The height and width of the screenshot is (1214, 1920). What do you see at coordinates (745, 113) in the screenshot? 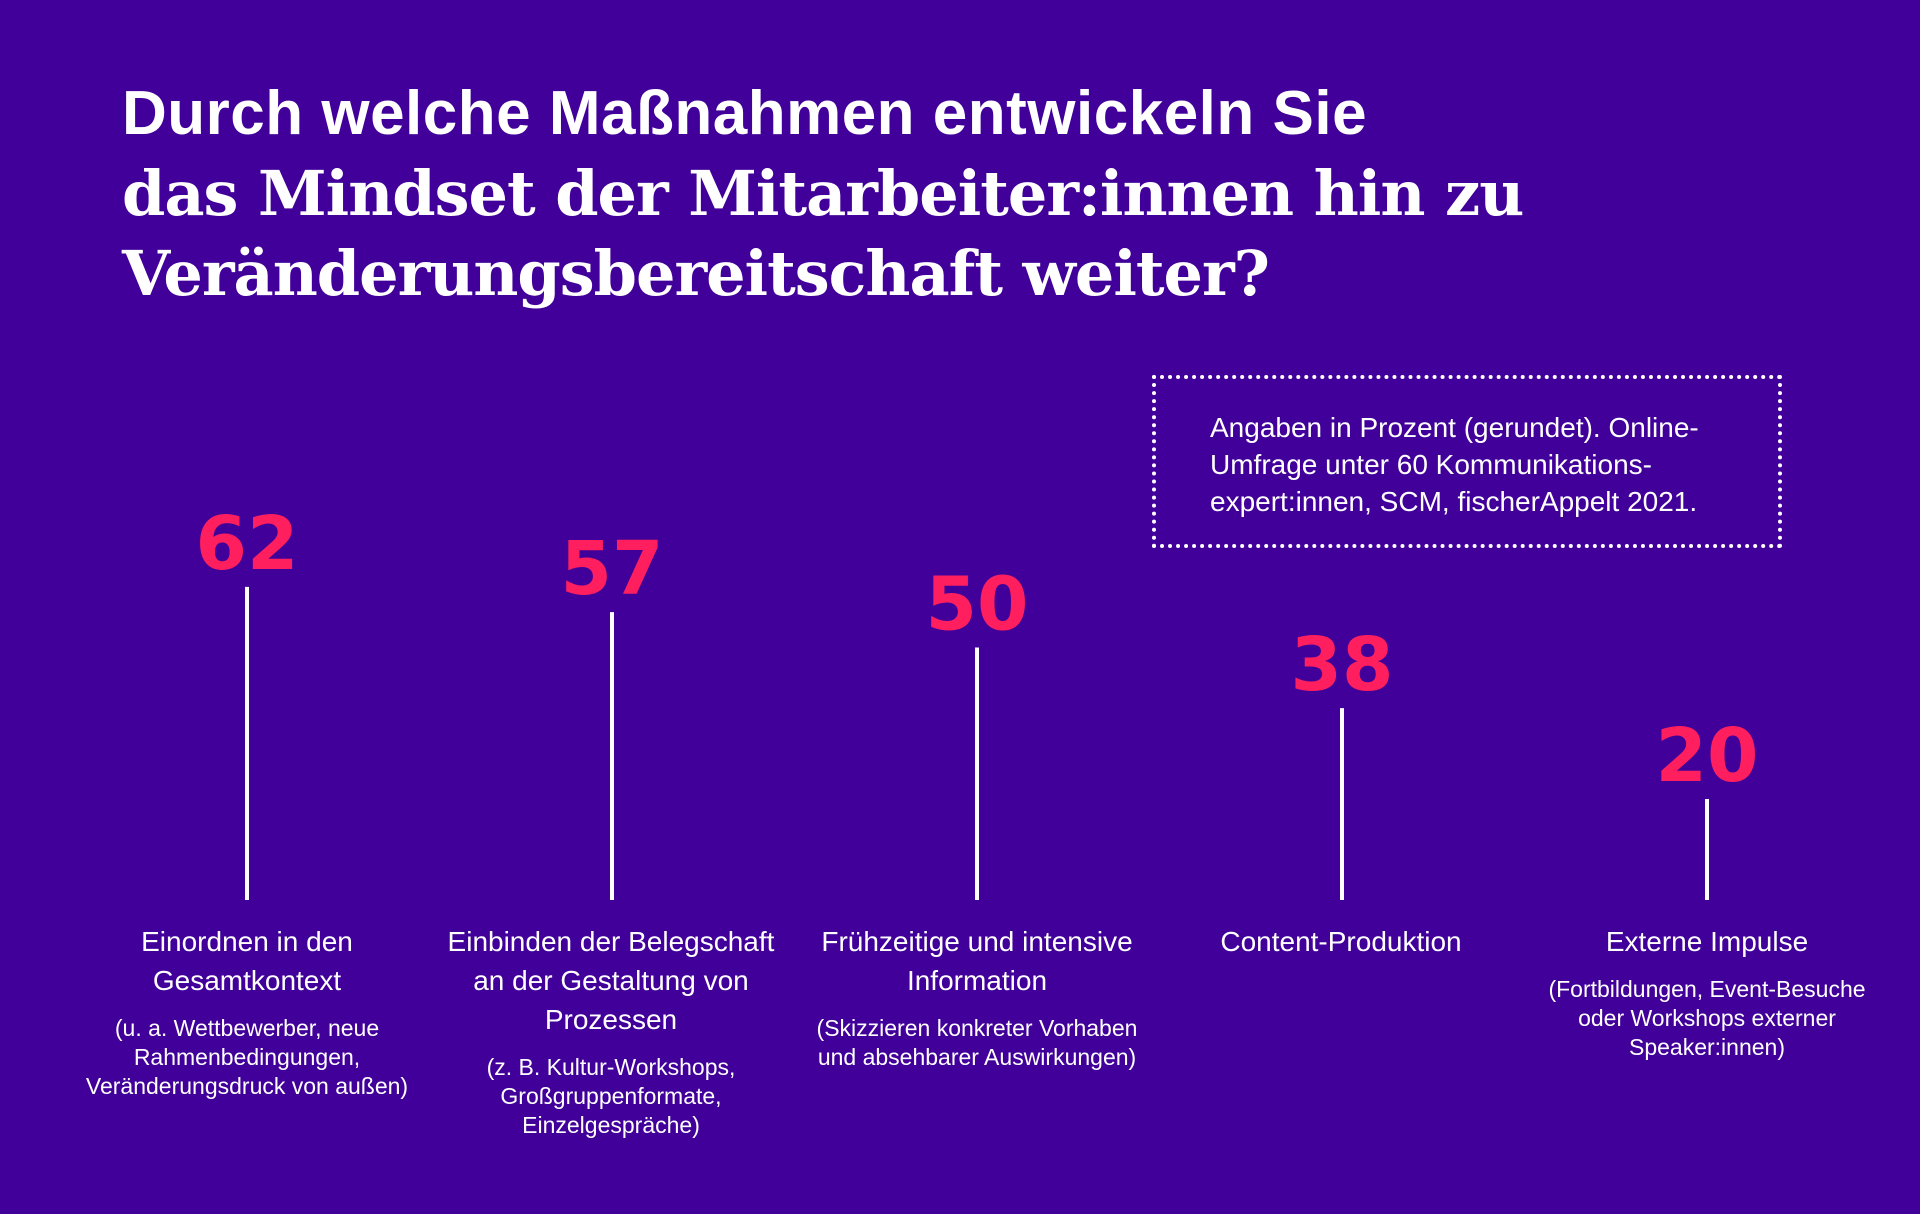
I see `title-line-1: Durch welche Maßnahmen entwickeln Sie` at bounding box center [745, 113].